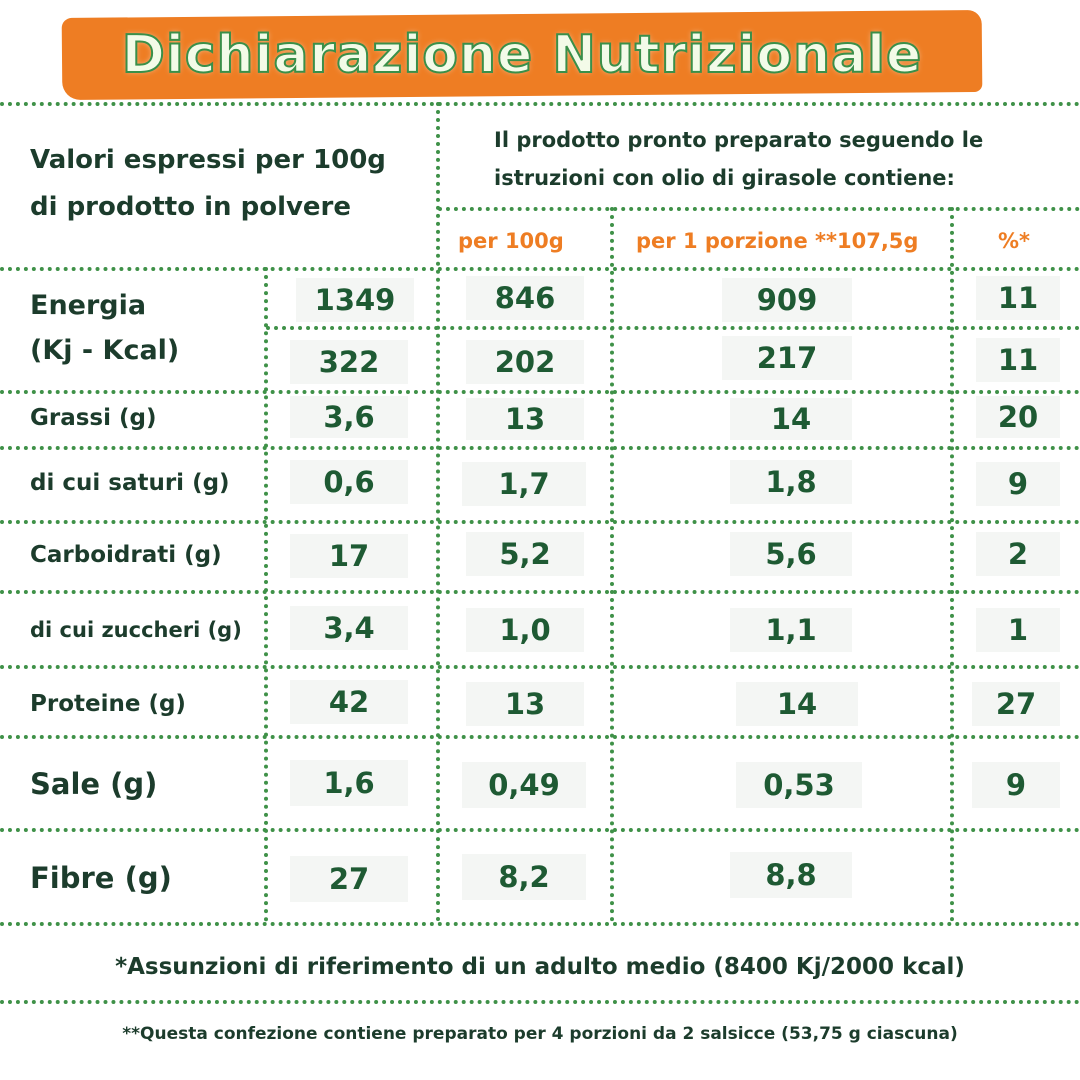  Describe the element at coordinates (525, 630) in the screenshot. I see `value-cell: 1,0` at that location.